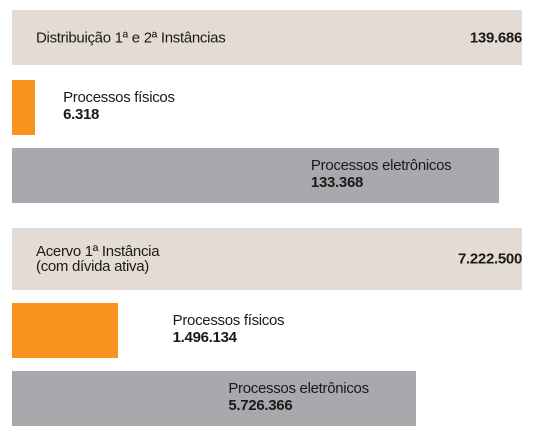 The image size is (540, 446). Describe the element at coordinates (204, 337) in the screenshot. I see `bar-value-label: 1.496.134` at that location.